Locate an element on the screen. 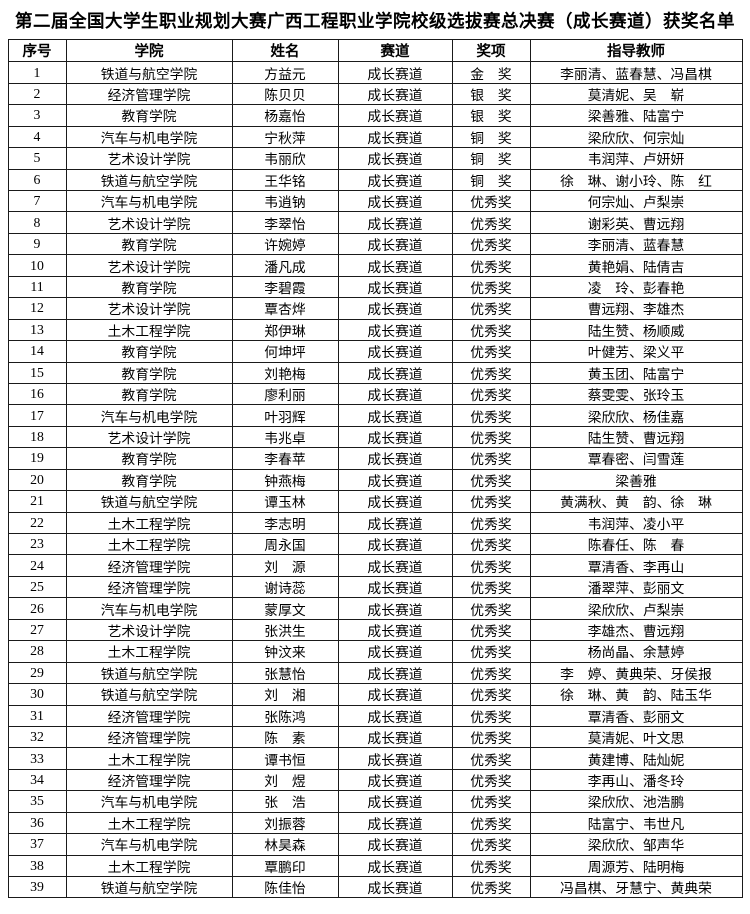 The height and width of the screenshot is (914, 750). cell-name: 李翠怡 is located at coordinates (285, 222).